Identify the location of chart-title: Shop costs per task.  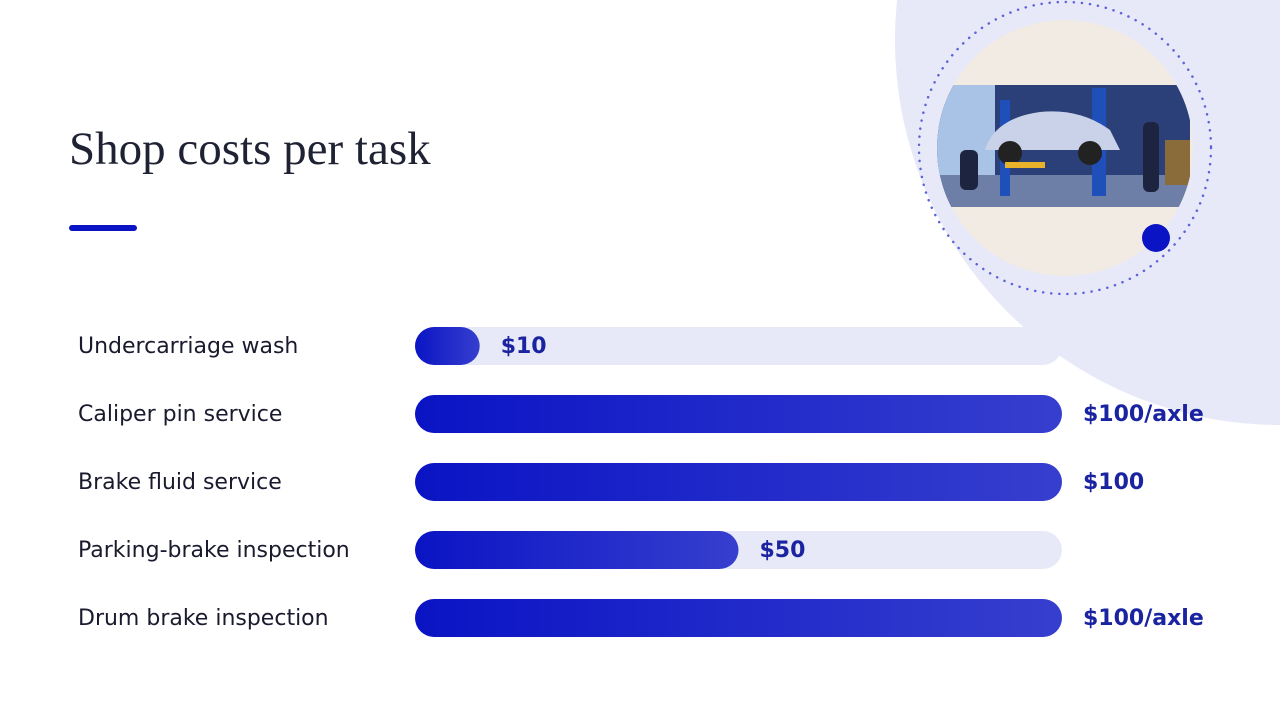
(250, 149).